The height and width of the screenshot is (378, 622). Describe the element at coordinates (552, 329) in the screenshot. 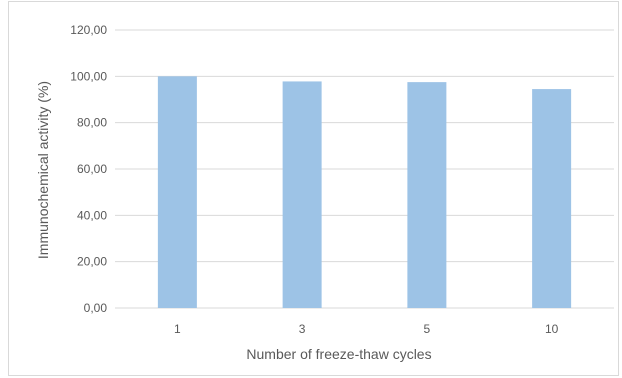

I see `x-tick-label: 10` at that location.